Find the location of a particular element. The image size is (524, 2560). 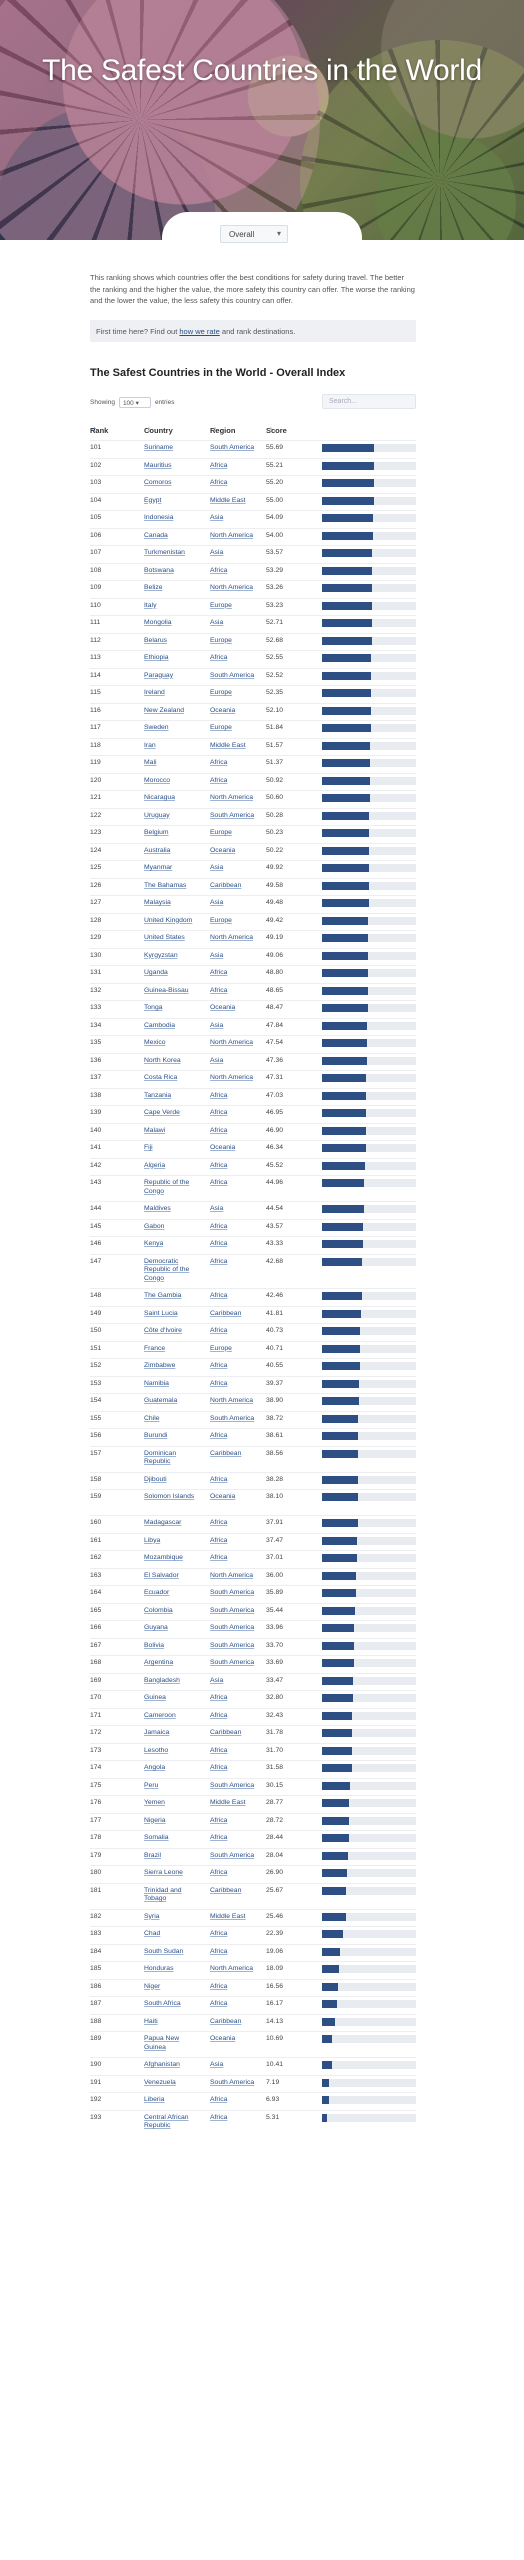

country-link: Jamaica is located at coordinates (157, 1732).